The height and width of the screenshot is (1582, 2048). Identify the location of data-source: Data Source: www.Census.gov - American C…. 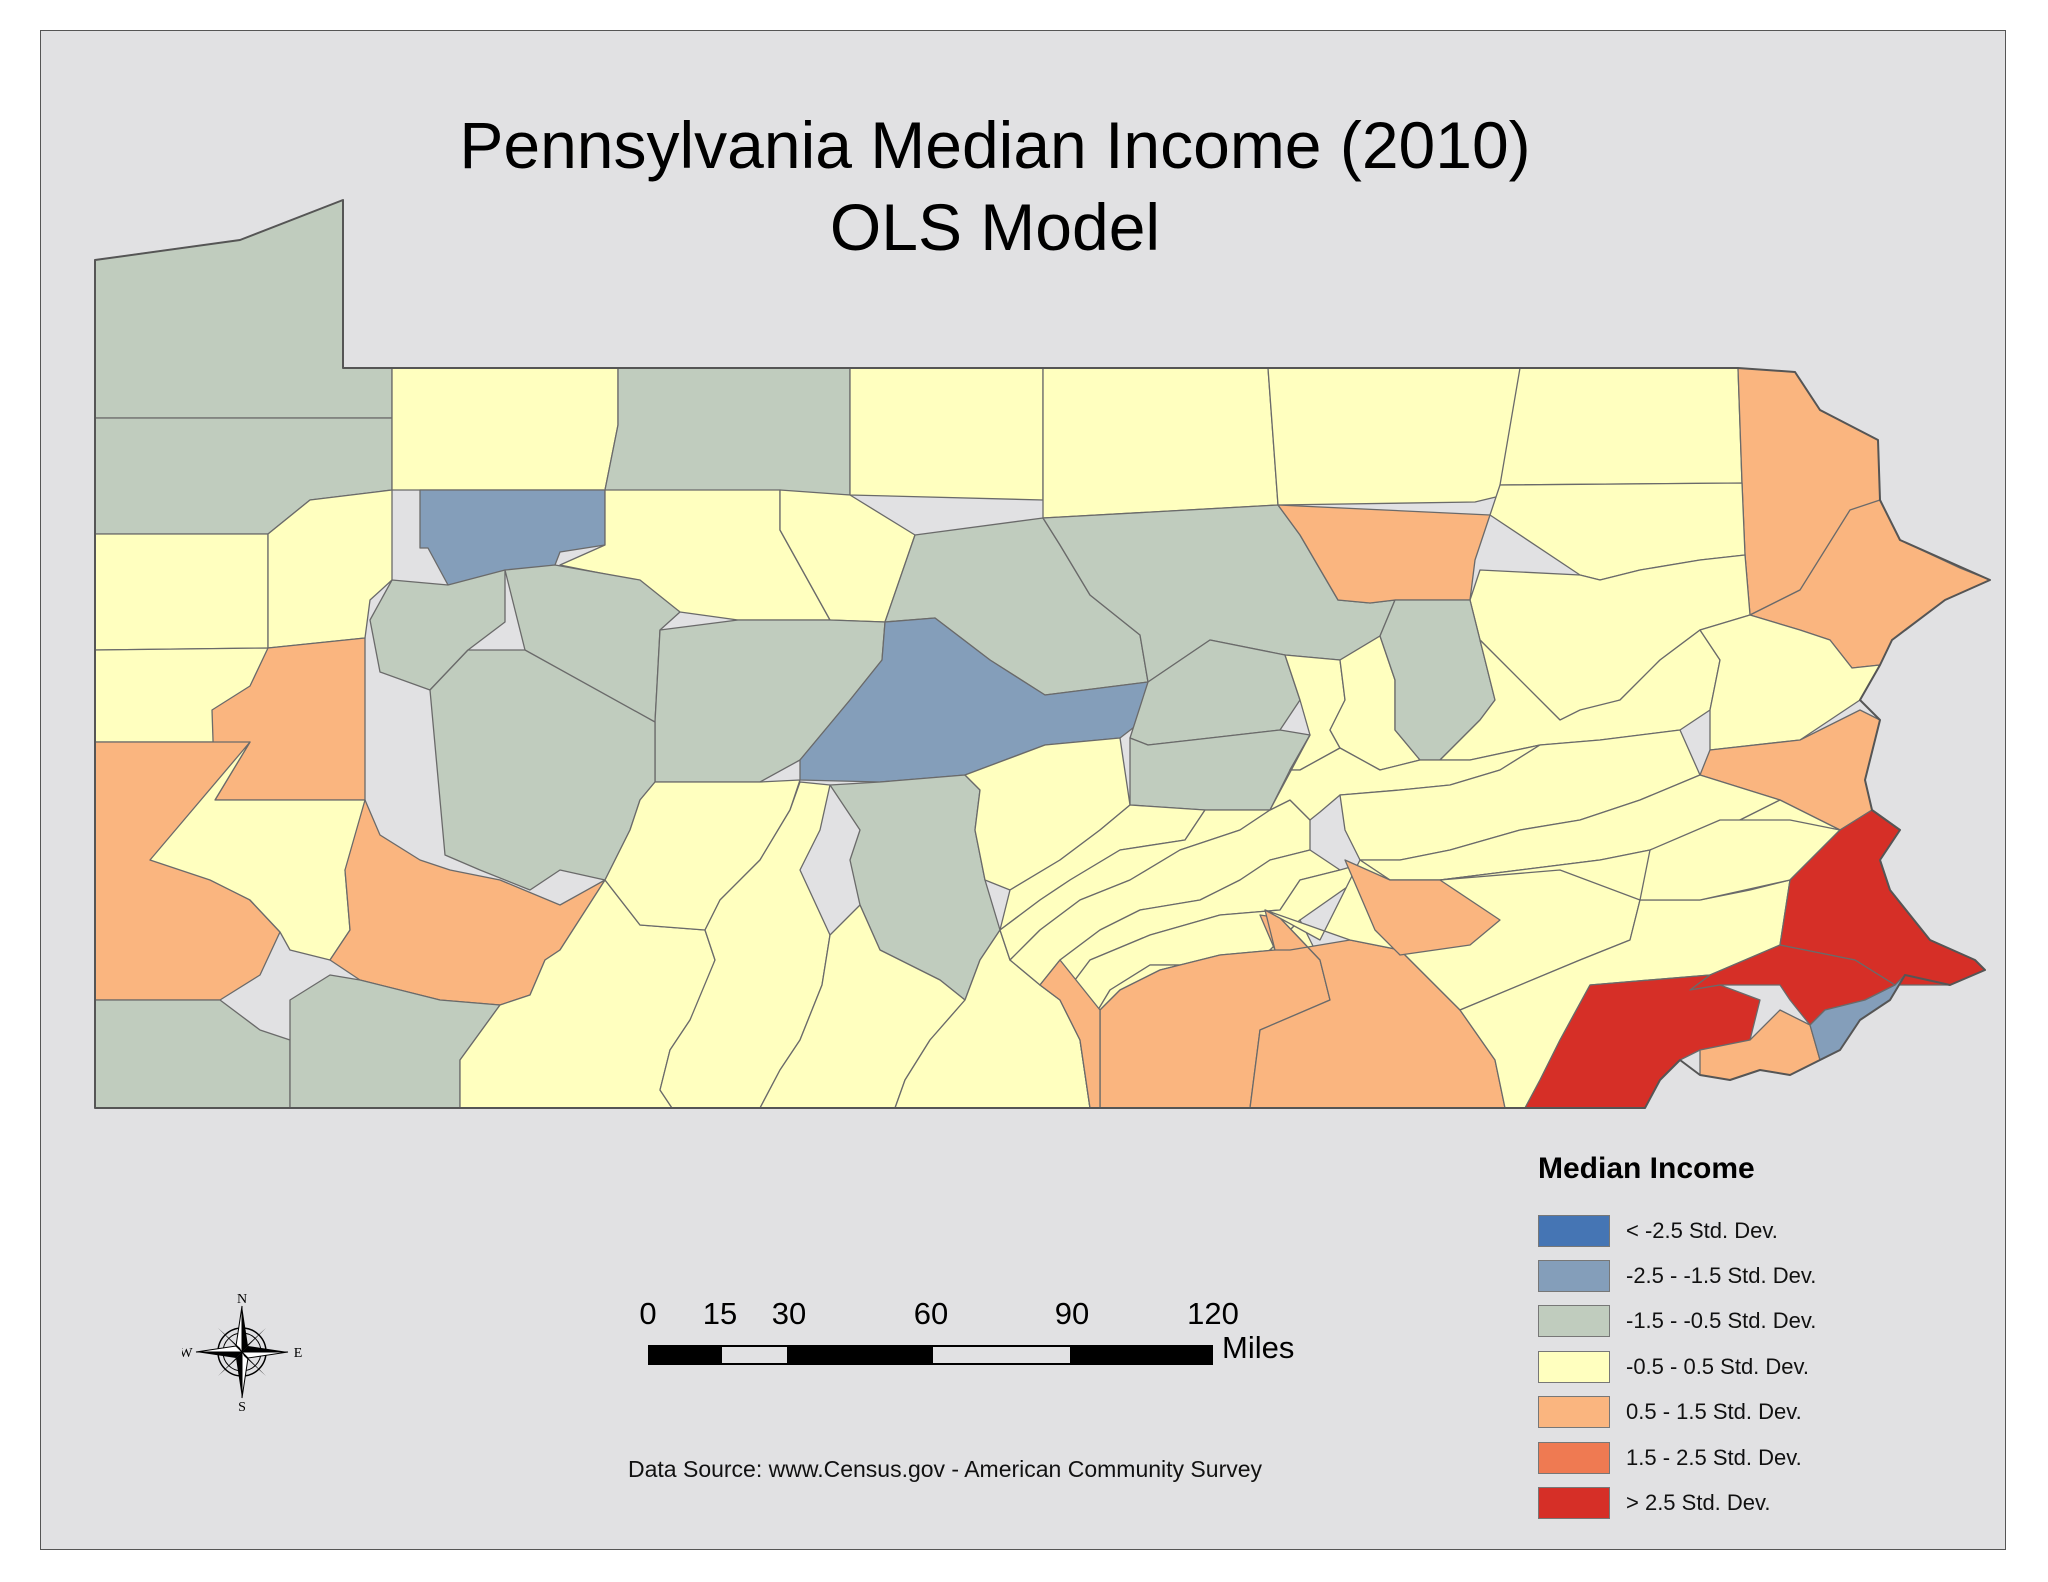
(945, 1469).